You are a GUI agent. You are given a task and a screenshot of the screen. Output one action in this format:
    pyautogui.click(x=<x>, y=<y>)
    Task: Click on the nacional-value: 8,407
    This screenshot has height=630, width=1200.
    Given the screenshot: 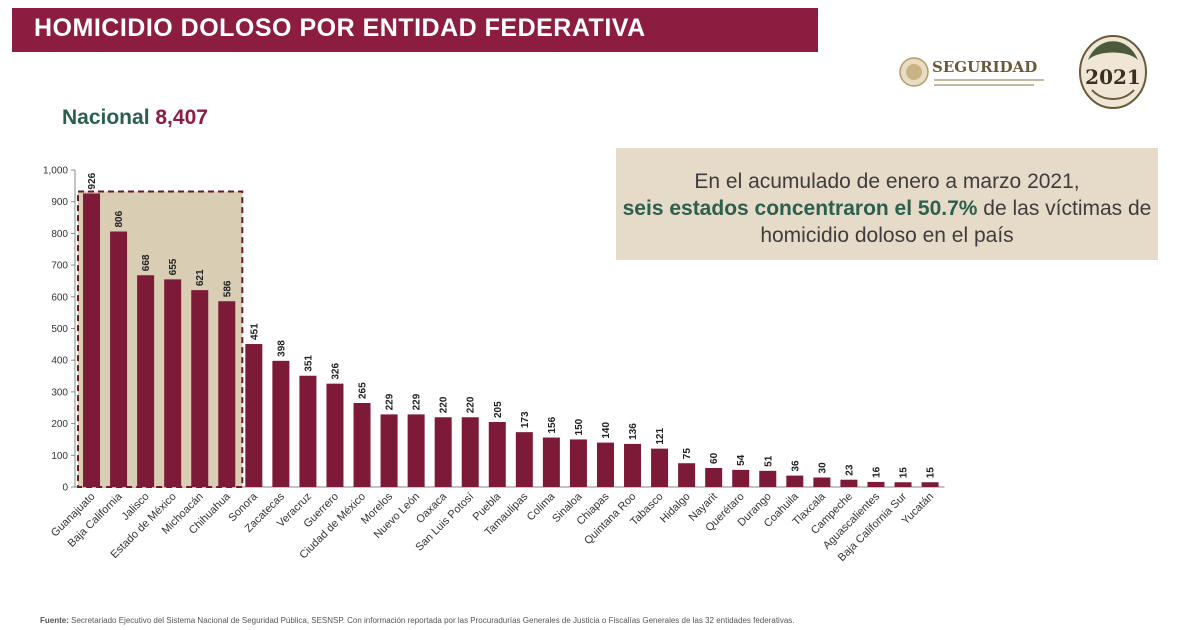 What is the action you would take?
    pyautogui.click(x=181, y=117)
    